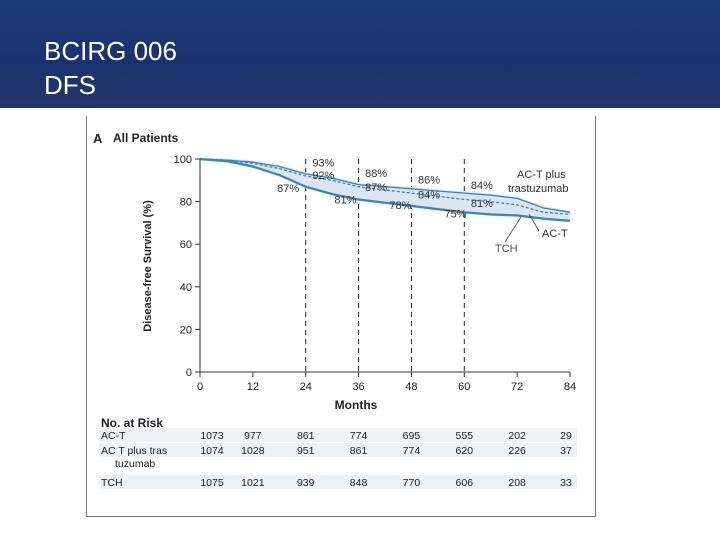 The width and height of the screenshot is (720, 540). I want to click on at-risk-value: 695, so click(412, 436).